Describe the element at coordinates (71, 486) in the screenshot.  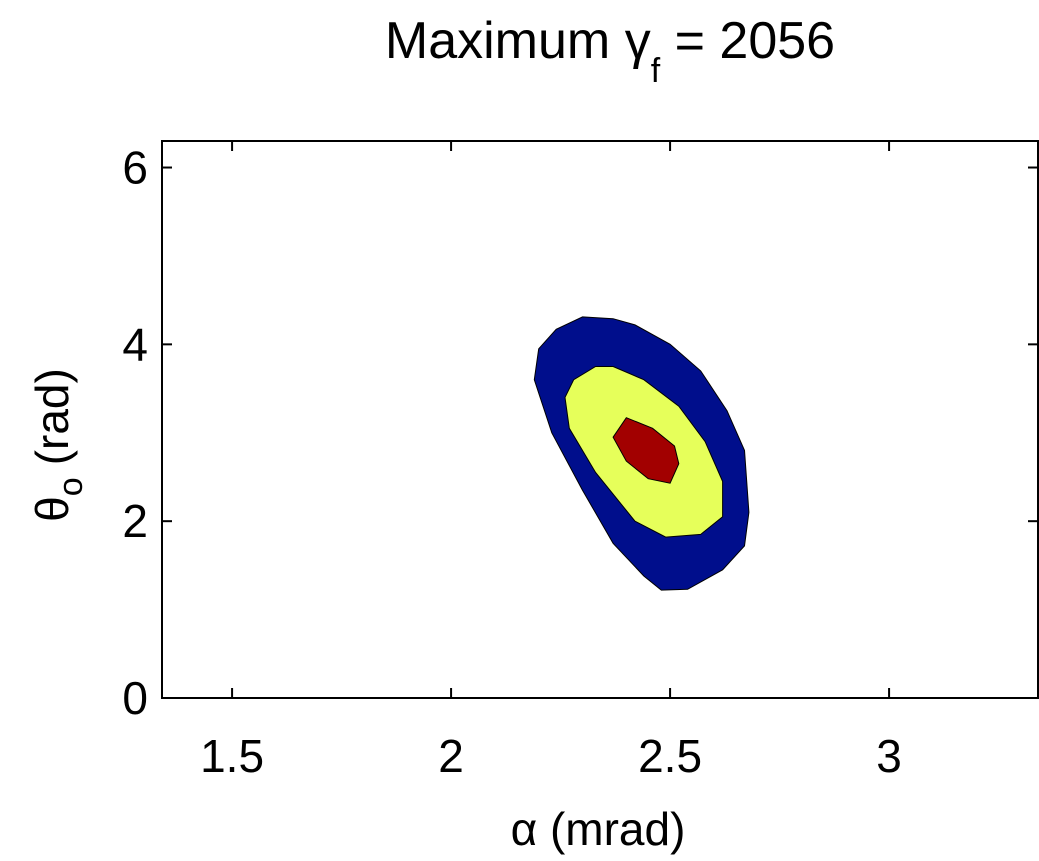
I see `y-axis-subscript: o` at that location.